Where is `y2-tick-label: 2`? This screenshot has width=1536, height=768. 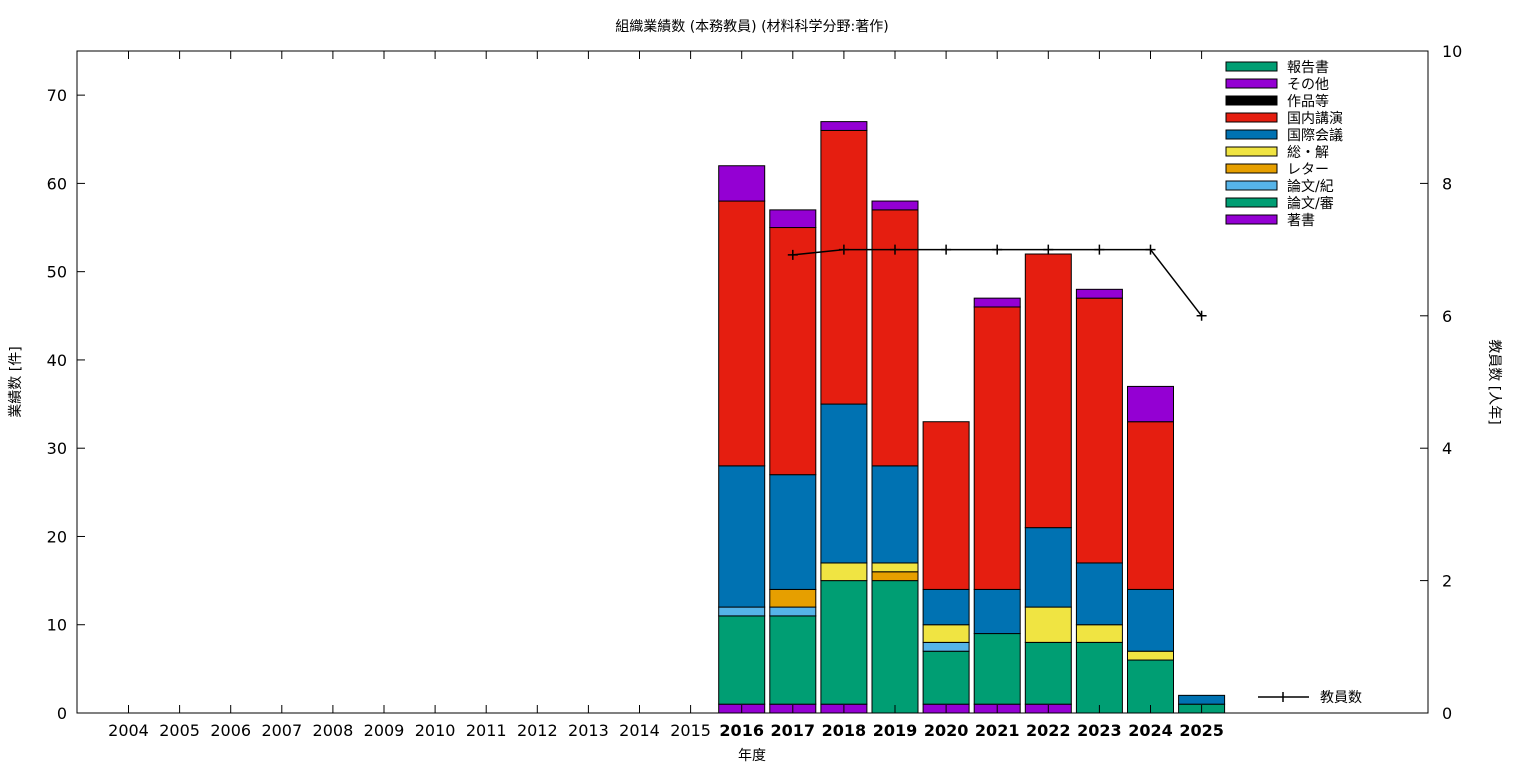 y2-tick-label: 2 is located at coordinates (1447, 581).